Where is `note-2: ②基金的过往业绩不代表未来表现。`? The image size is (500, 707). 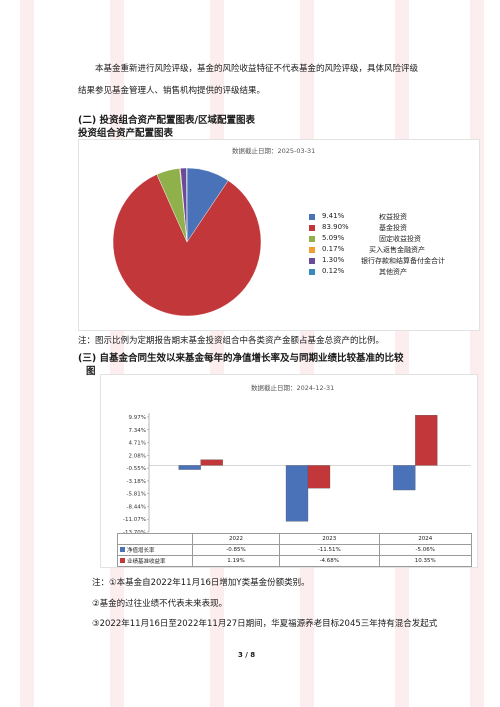
note-2: ②基金的过往业绩不代表未来表现。 is located at coordinates (160, 604).